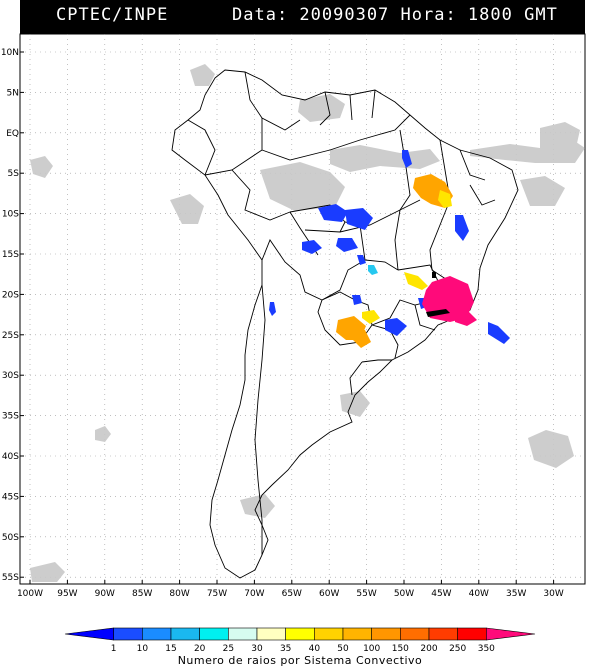  I want to click on lon-label: 70W, so click(254, 594).